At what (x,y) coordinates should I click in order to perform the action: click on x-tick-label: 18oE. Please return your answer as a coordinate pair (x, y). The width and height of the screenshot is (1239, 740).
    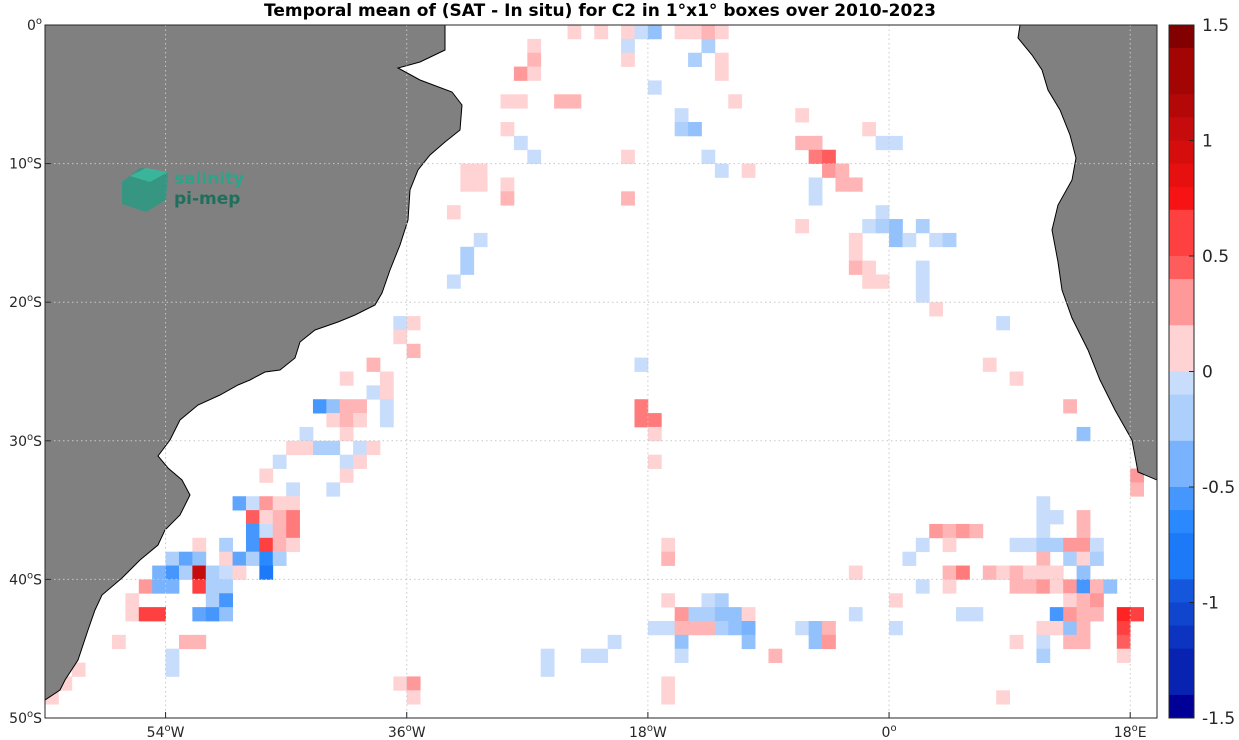
    Looking at the image, I should click on (1130, 731).